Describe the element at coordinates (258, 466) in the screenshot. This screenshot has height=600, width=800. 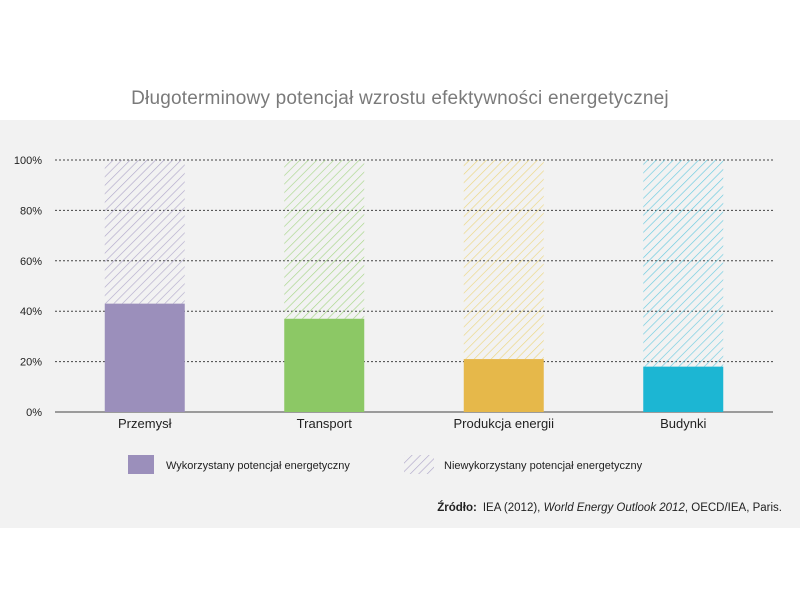
I see `legend-label-used: Wykorzystany potencjał energetyczny` at that location.